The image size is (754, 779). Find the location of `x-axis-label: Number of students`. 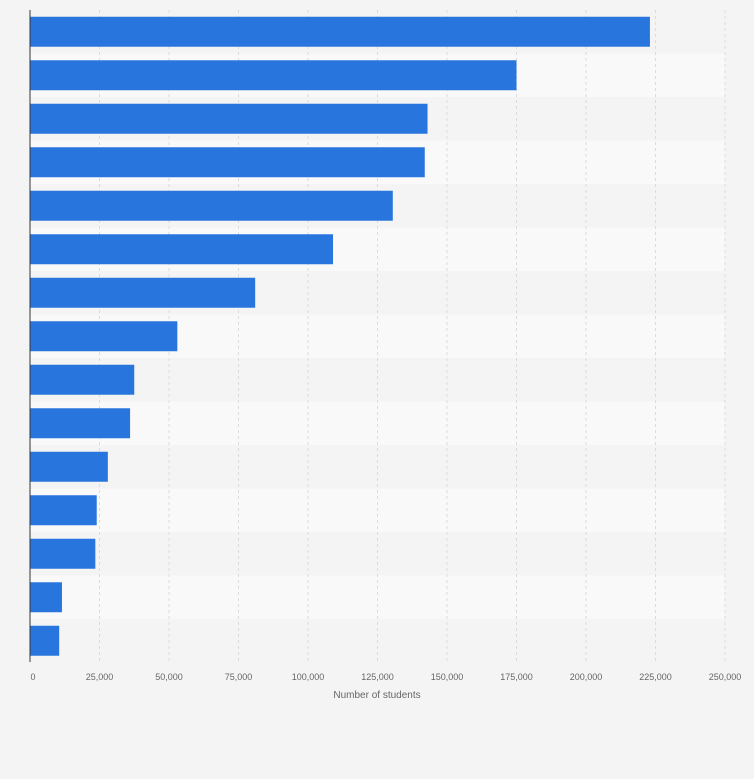

x-axis-label: Number of students is located at coordinates (376, 695).